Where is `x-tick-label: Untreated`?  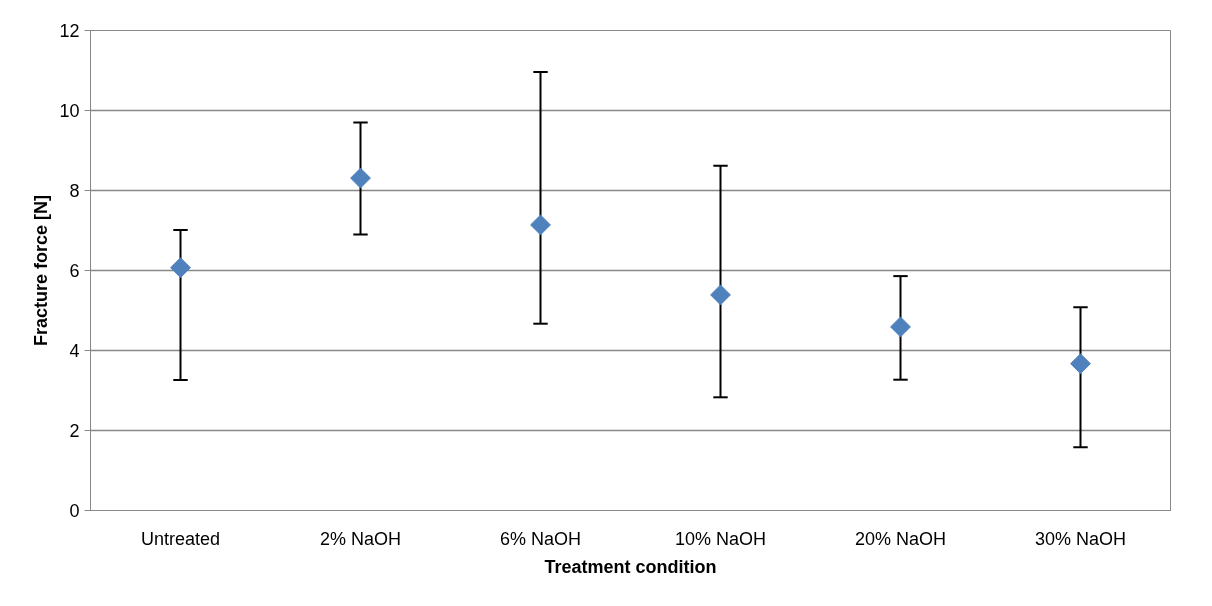 x-tick-label: Untreated is located at coordinates (180, 538).